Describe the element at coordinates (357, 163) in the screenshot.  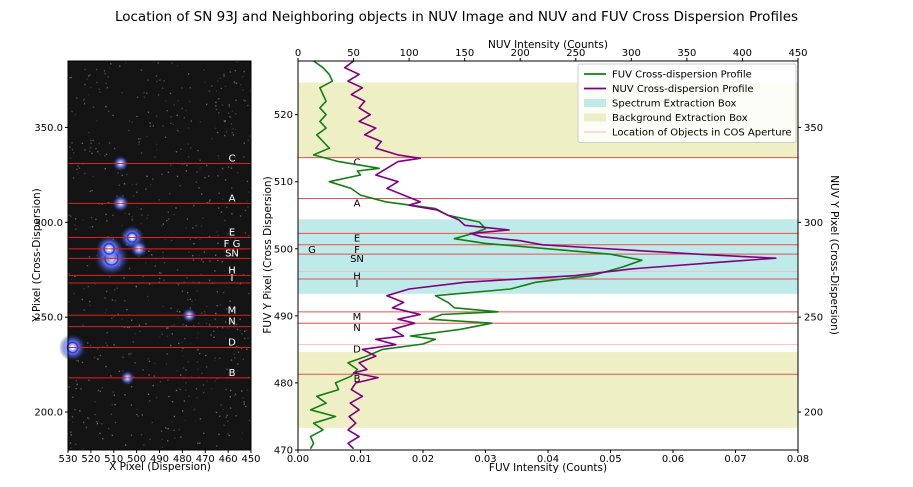
I see `object-label: C` at that location.